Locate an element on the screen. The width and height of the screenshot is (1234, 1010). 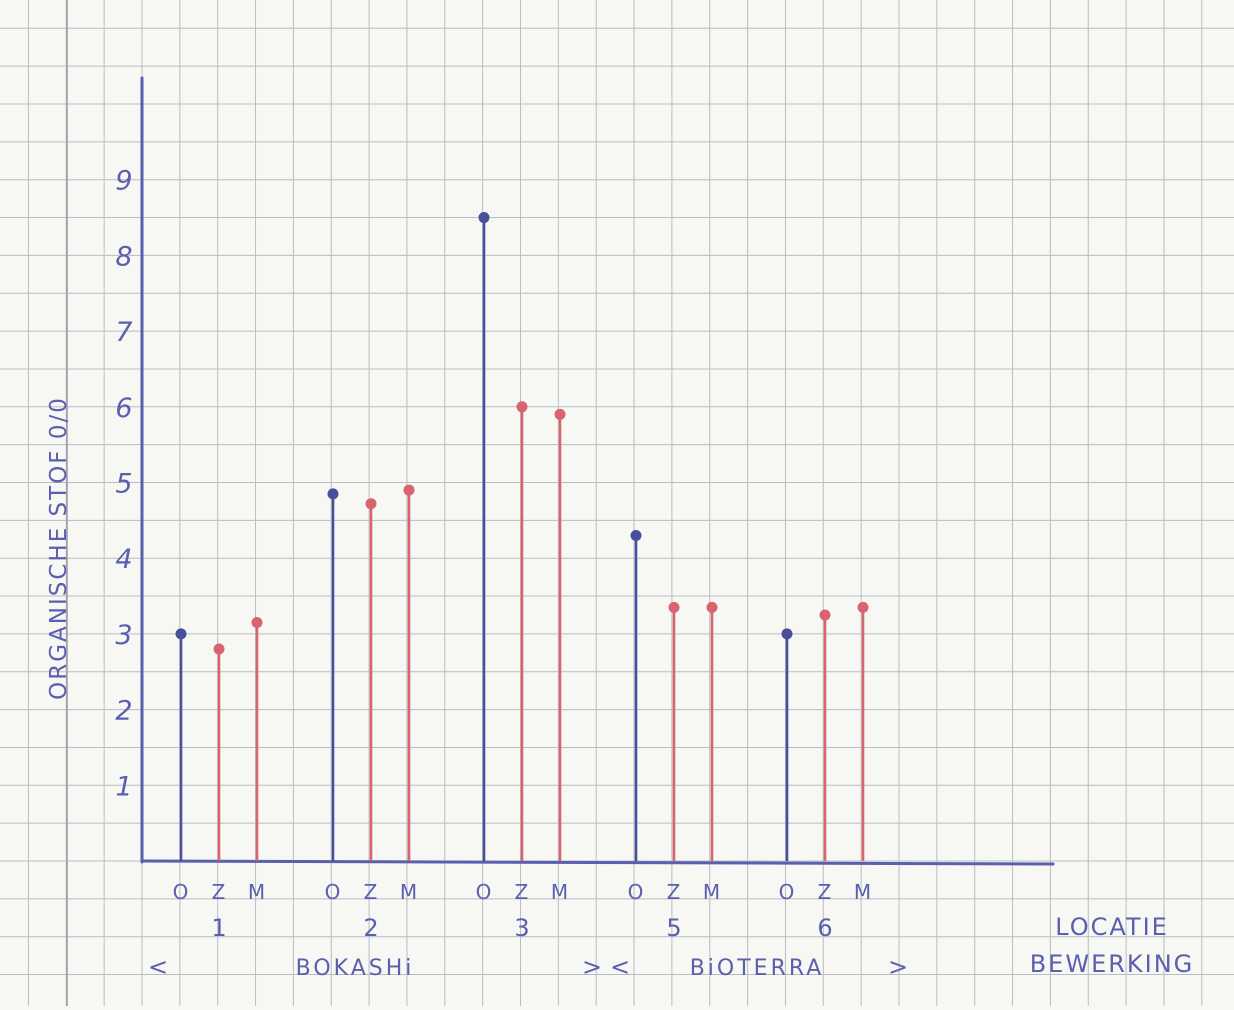
y-tick-label: 4 is located at coordinates (123, 559).